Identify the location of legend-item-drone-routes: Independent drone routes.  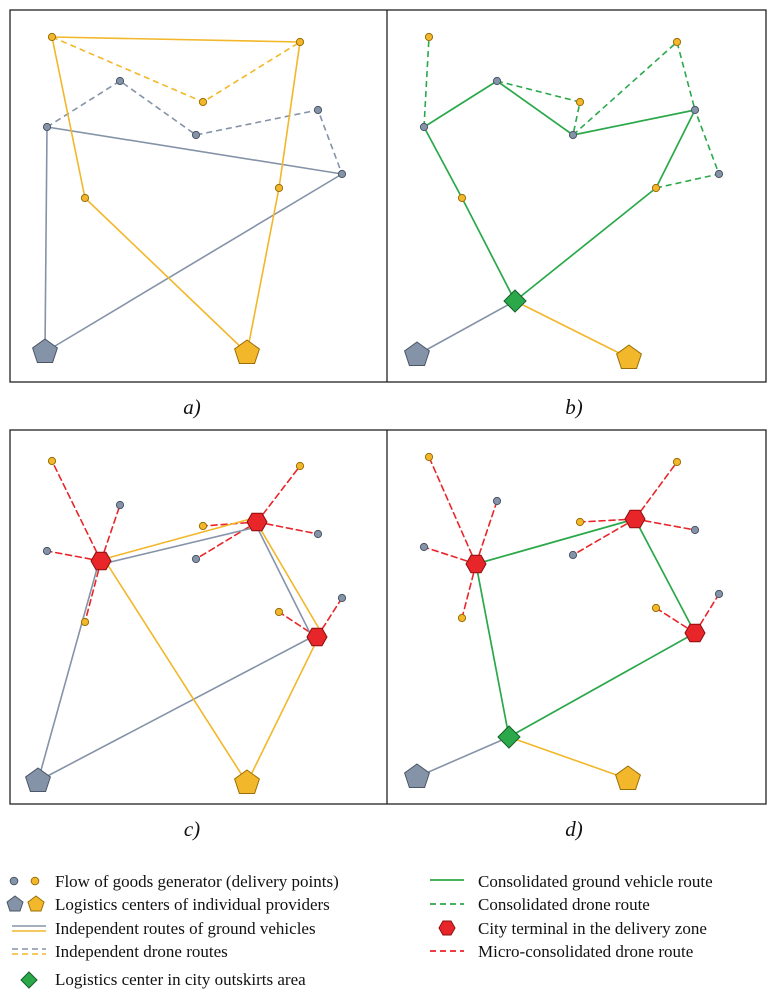
(120, 951).